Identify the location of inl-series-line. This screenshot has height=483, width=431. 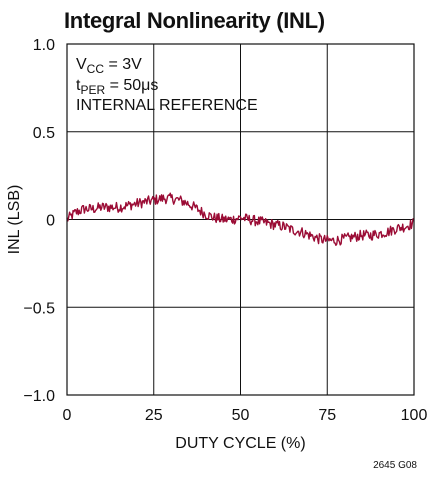
(240, 219).